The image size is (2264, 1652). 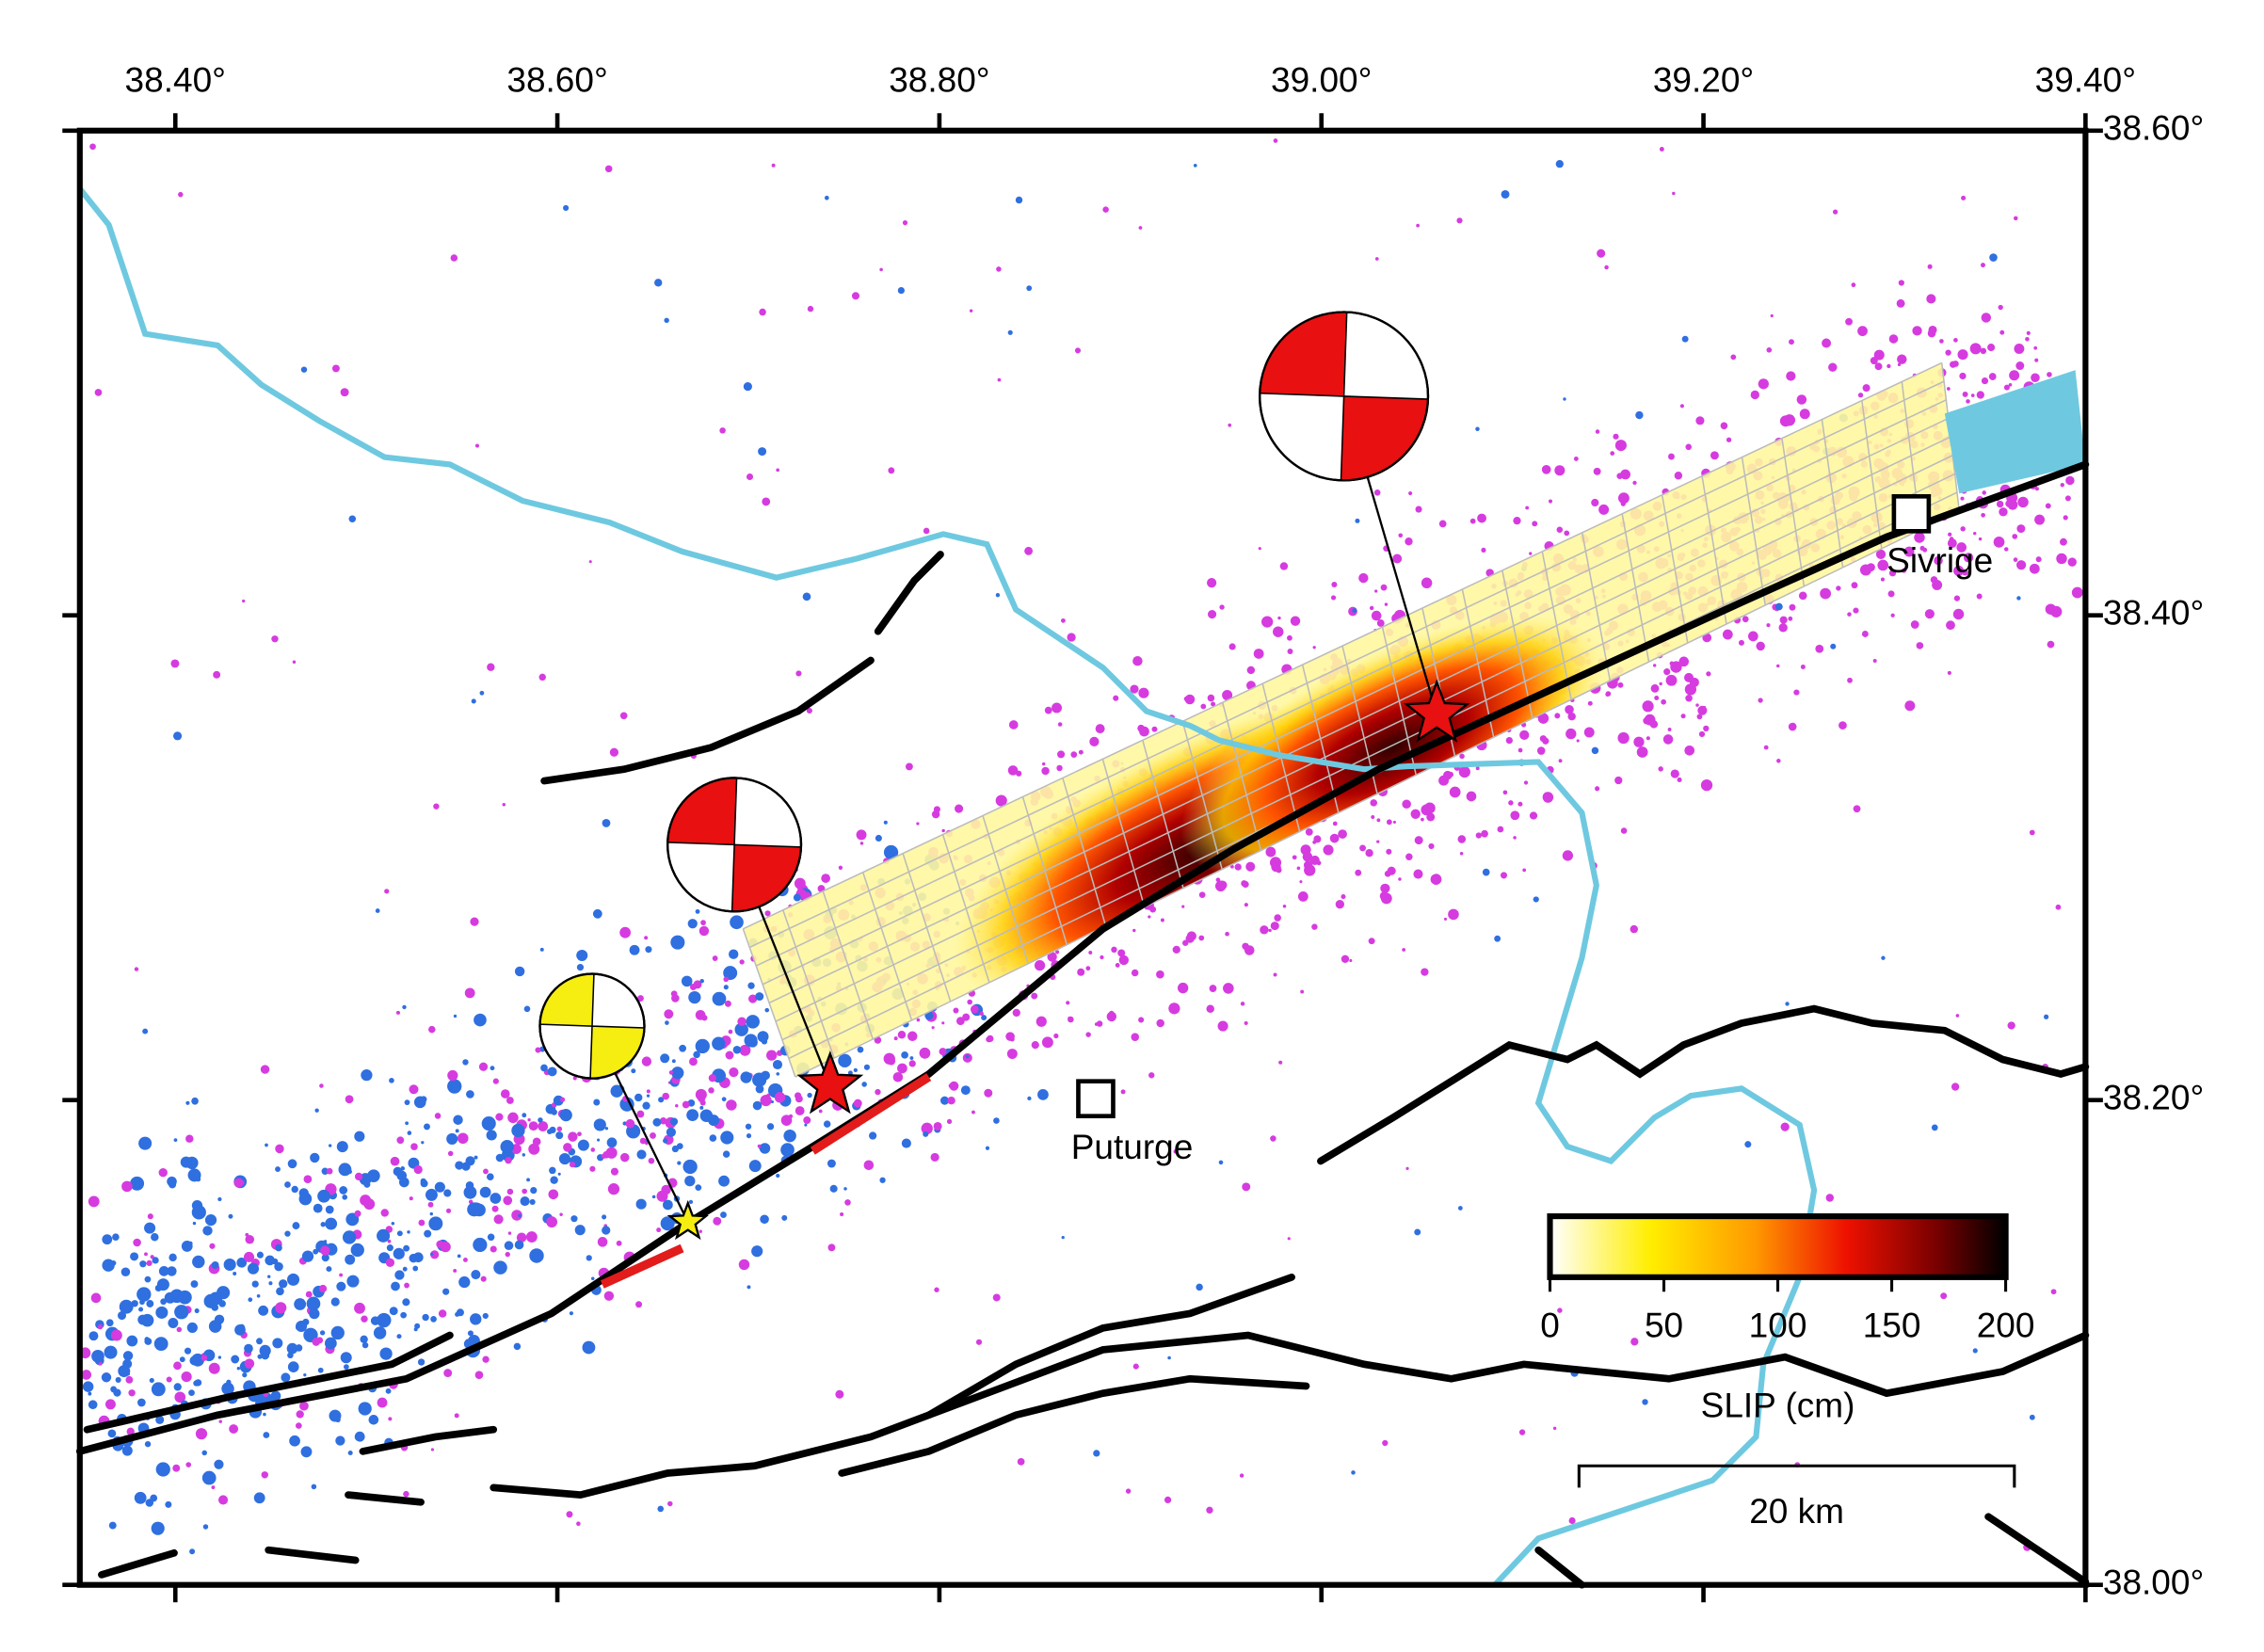 What do you see at coordinates (2085, 80) in the screenshot?
I see `x-tick-label: 39.40°` at bounding box center [2085, 80].